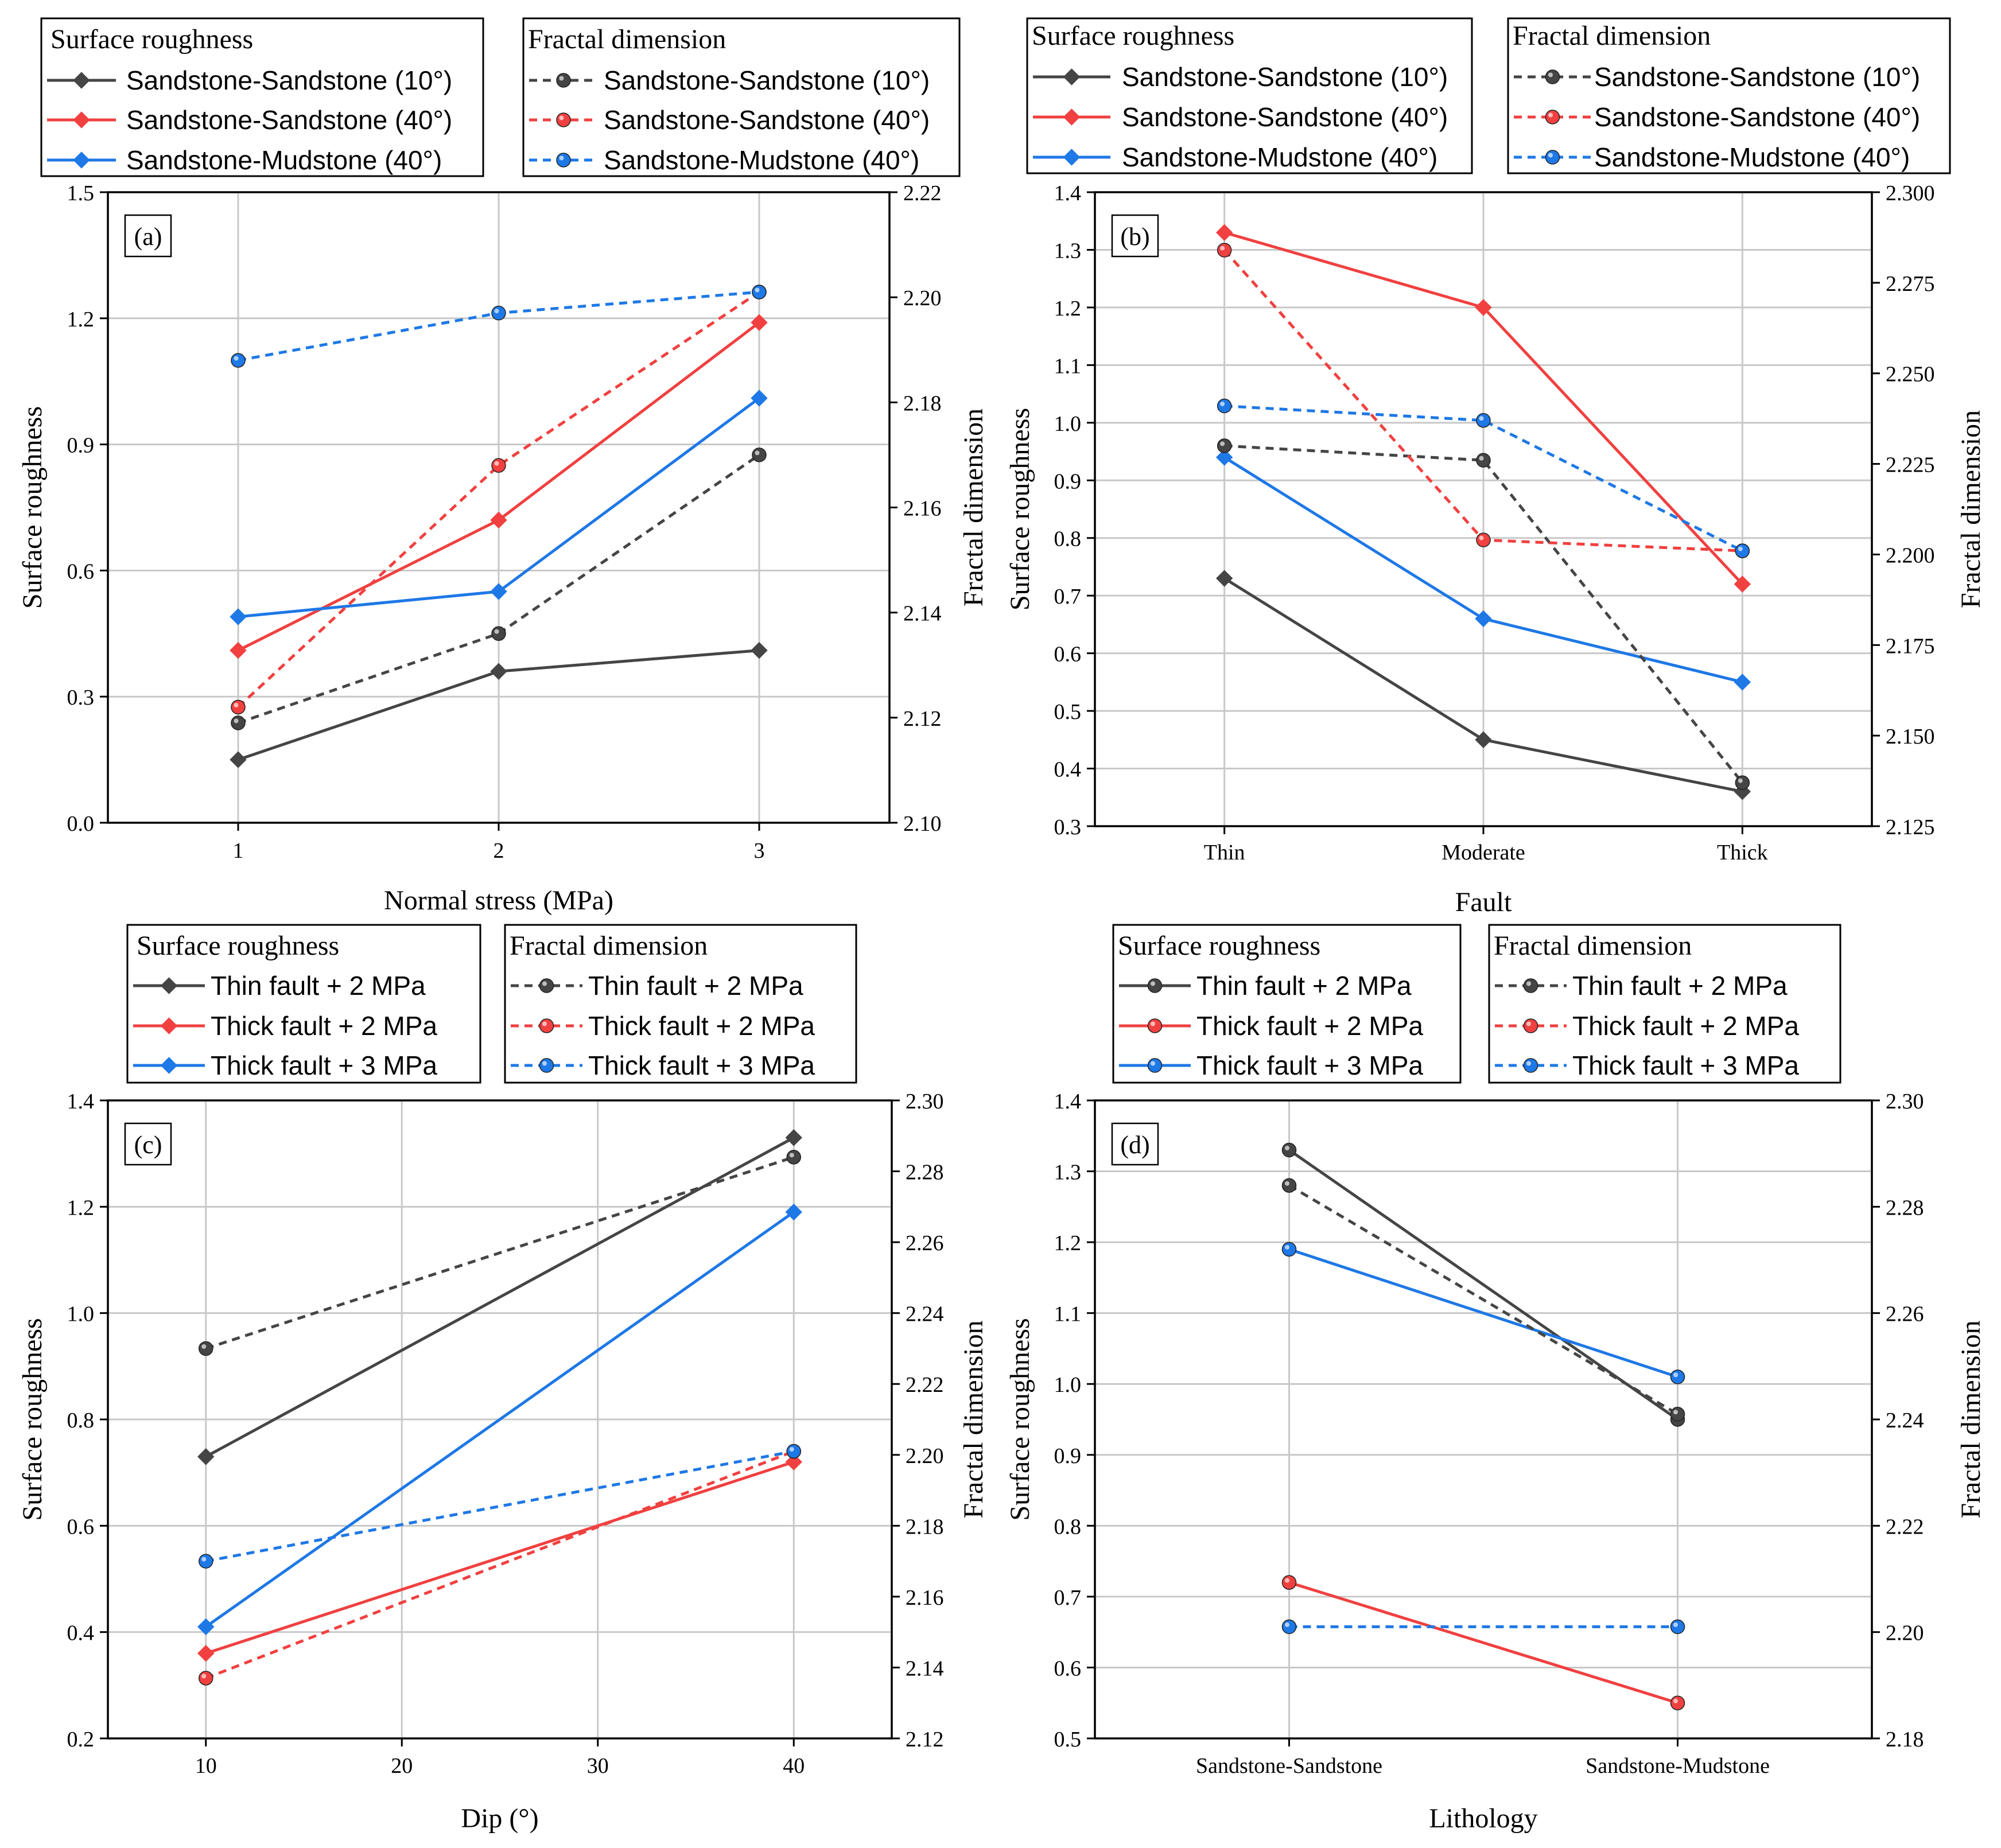 This screenshot has width=2001, height=1848. What do you see at coordinates (1905, 1208) in the screenshot?
I see `y2-tick-label: 2.28` at bounding box center [1905, 1208].